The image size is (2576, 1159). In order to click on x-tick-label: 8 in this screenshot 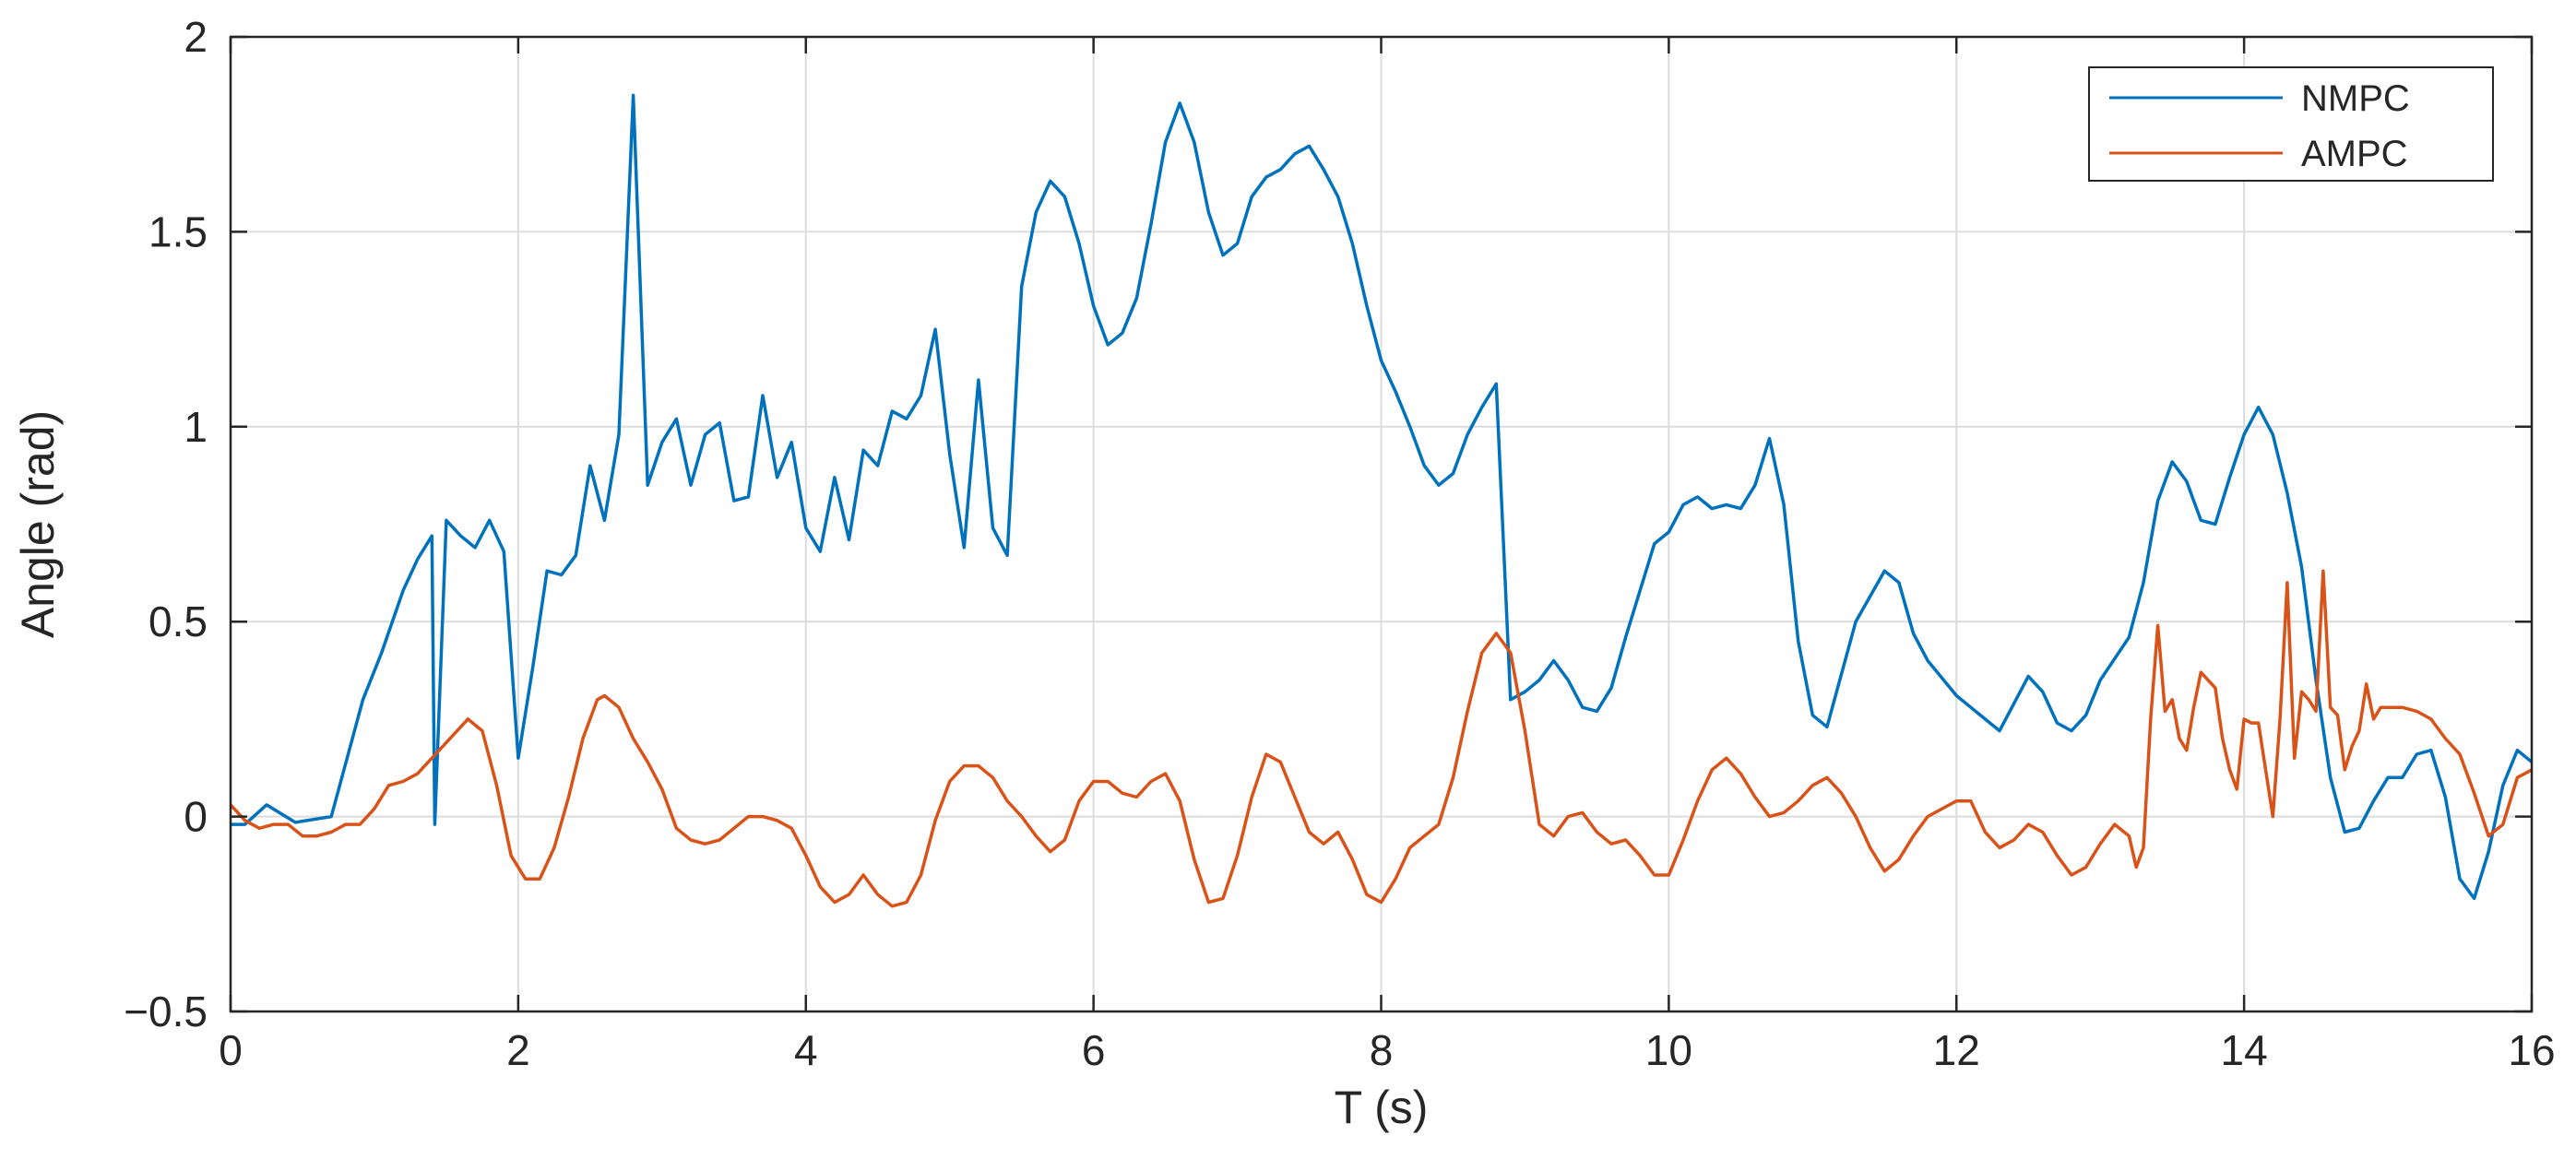, I will do `click(1382, 1050)`.